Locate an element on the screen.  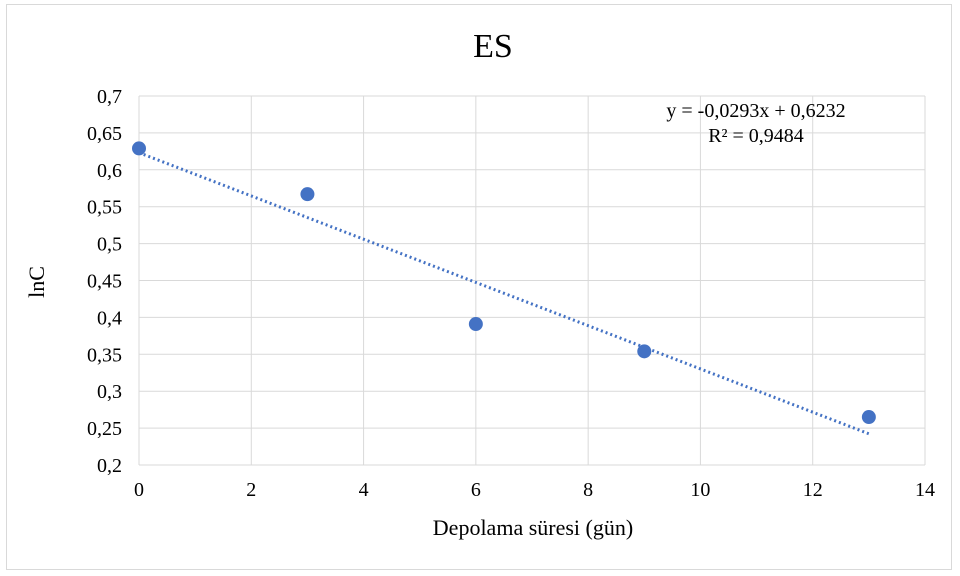
y-tick-label: 0,3 is located at coordinates (109, 392).